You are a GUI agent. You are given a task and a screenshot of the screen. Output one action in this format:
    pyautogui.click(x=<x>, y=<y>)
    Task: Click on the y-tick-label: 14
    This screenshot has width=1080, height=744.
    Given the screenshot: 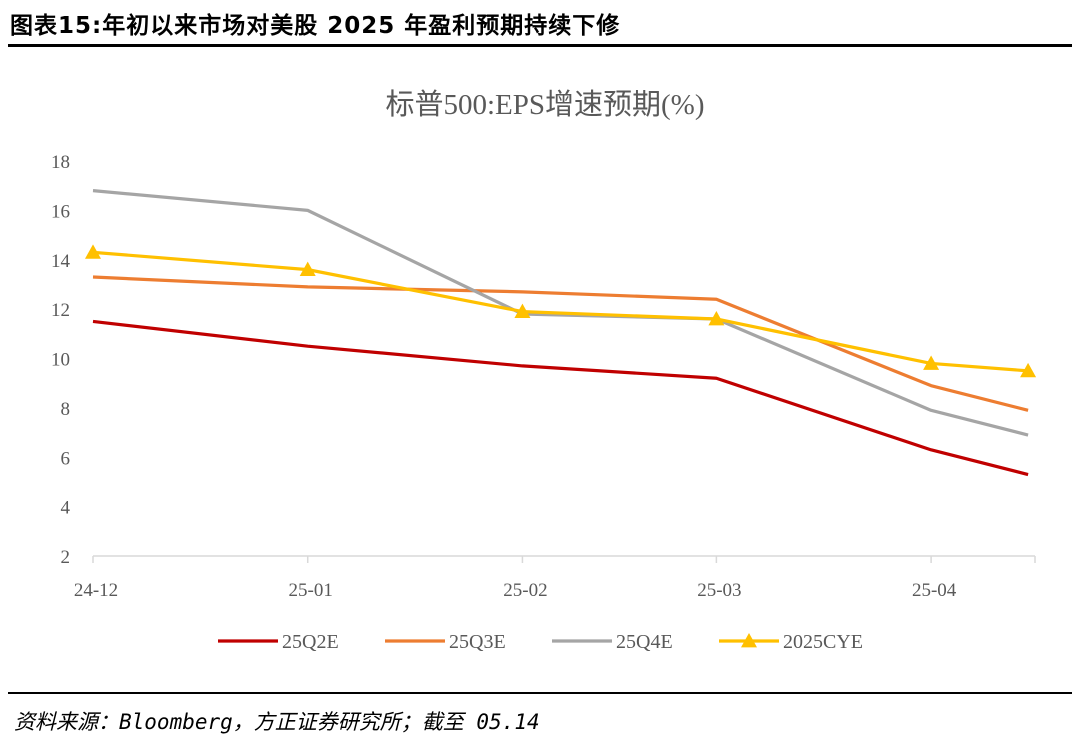 What is the action you would take?
    pyautogui.click(x=61, y=261)
    